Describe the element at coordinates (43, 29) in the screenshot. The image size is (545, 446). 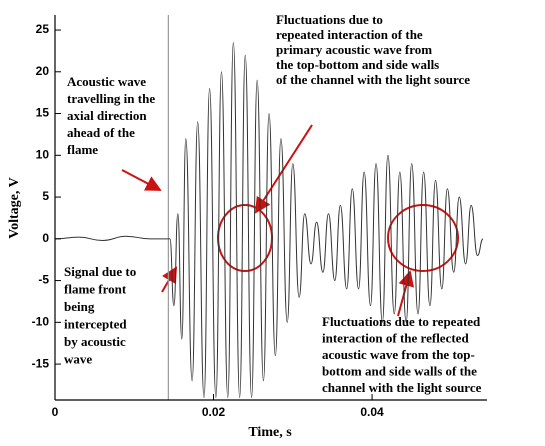
I see `y-tick-label: 25` at that location.